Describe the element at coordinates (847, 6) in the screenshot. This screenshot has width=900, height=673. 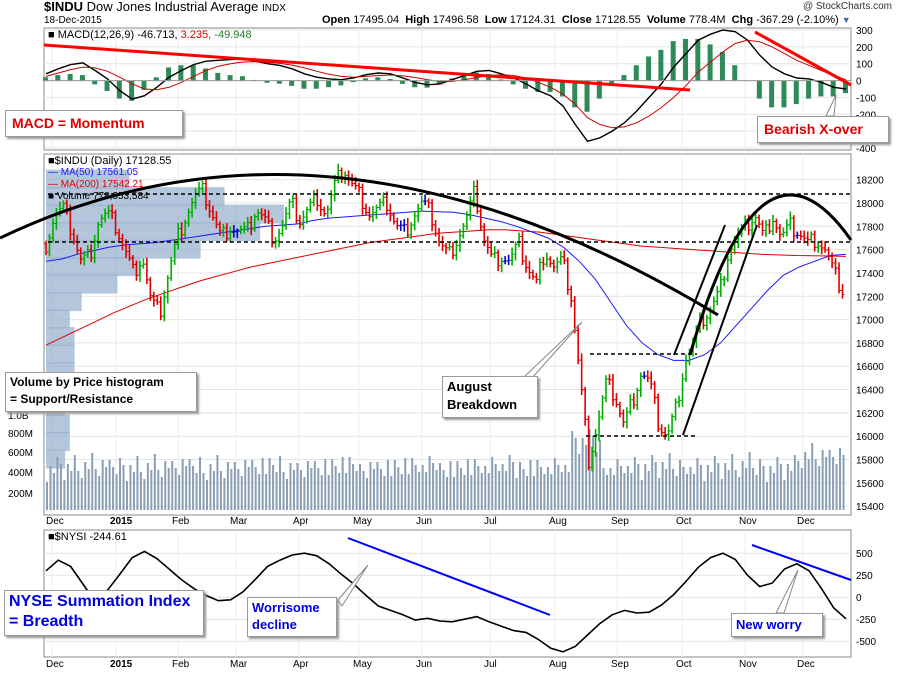
I see `watermark: @ StockCharts.com` at that location.